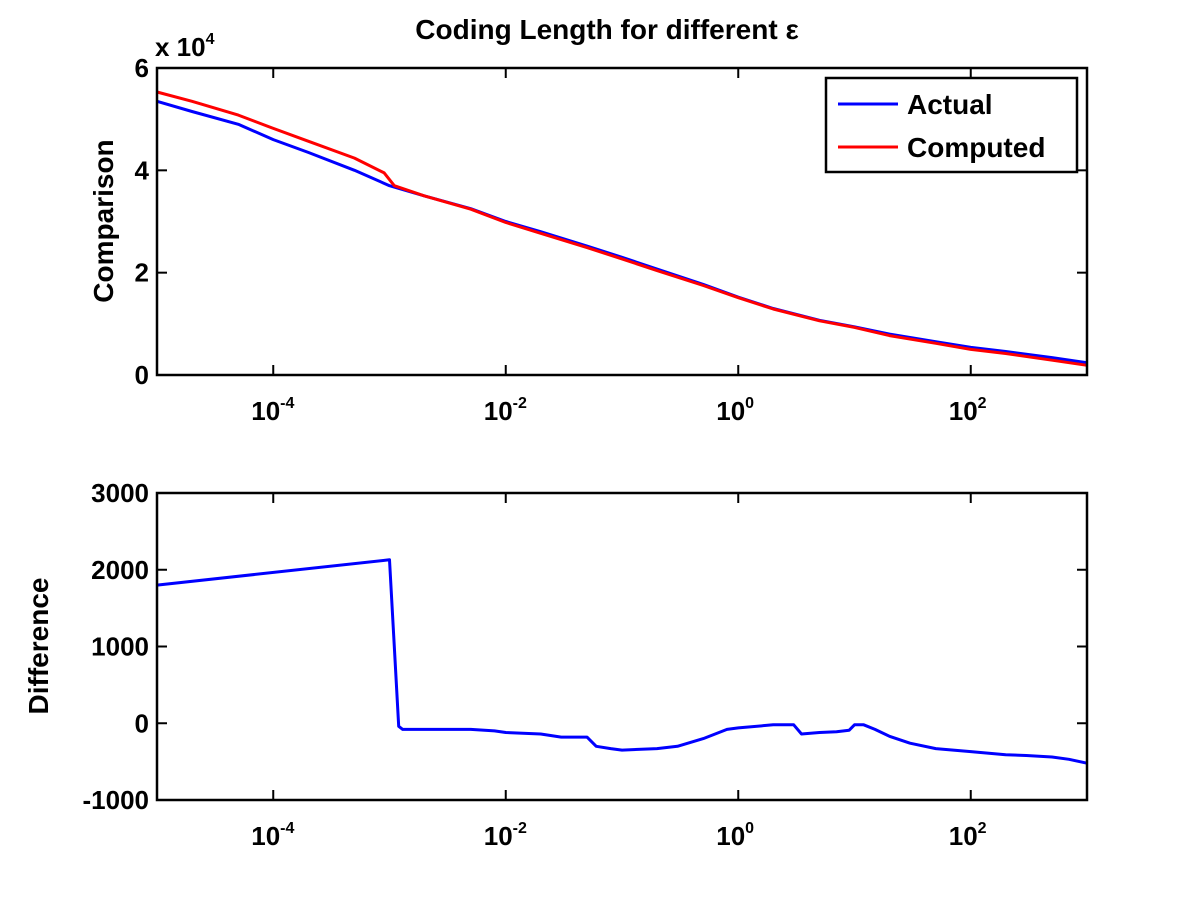  What do you see at coordinates (142, 68) in the screenshot?
I see `y-tick-label: 6` at bounding box center [142, 68].